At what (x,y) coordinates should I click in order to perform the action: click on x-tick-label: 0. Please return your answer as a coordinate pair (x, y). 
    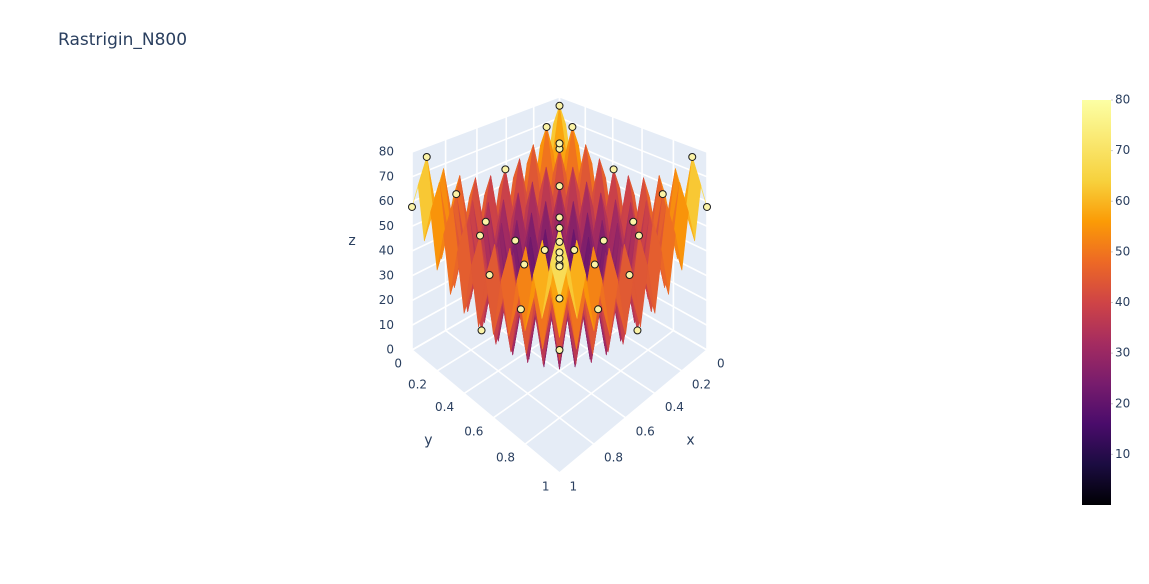
    Looking at the image, I should click on (721, 364).